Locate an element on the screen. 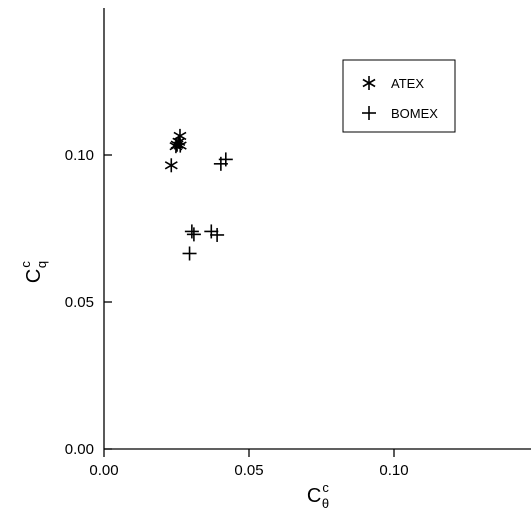 The width and height of the screenshot is (531, 516). x-axis-label-subscript: θ is located at coordinates (325, 503).